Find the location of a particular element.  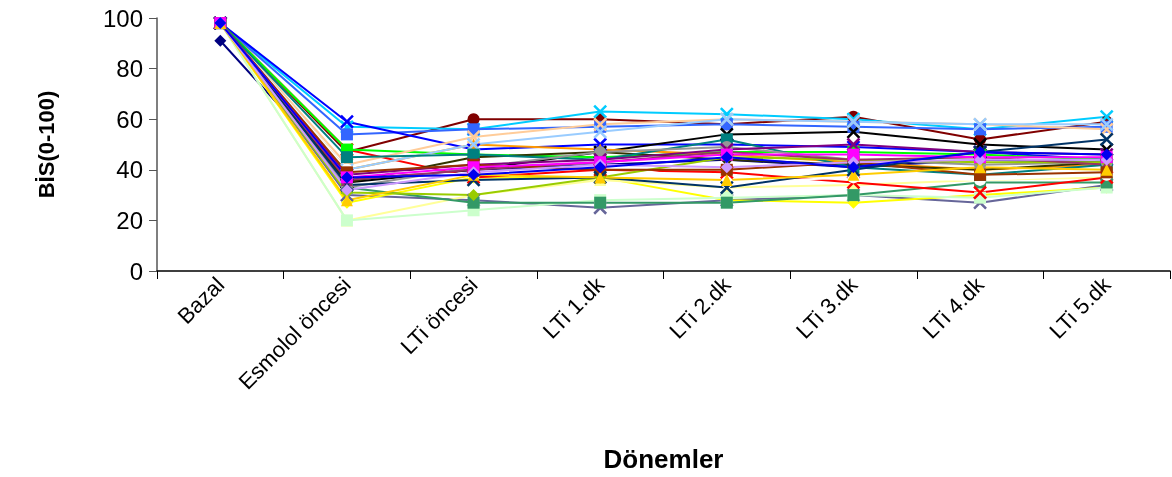

y-tick-label: 100 is located at coordinates (122, 18).